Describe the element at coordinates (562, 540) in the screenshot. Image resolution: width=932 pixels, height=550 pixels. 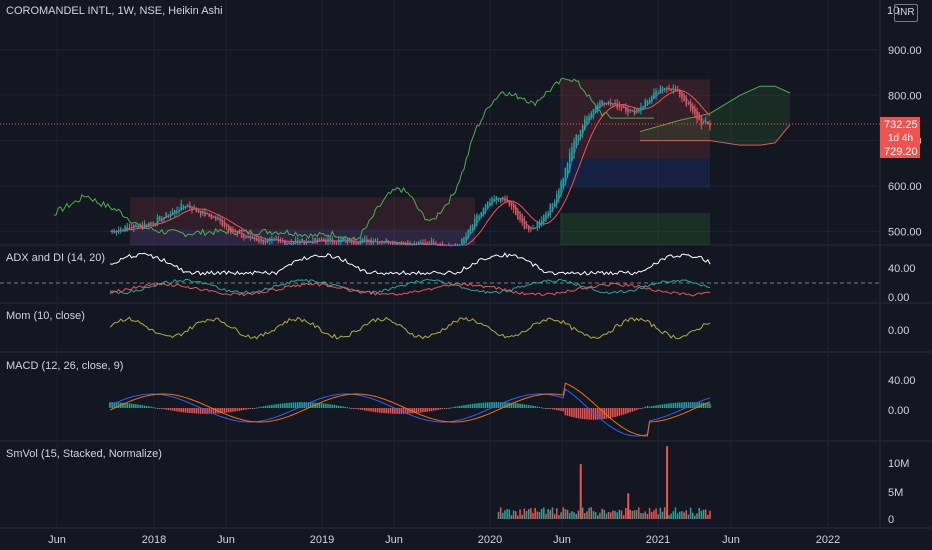
I see `time-tick-label: Jun` at that location.